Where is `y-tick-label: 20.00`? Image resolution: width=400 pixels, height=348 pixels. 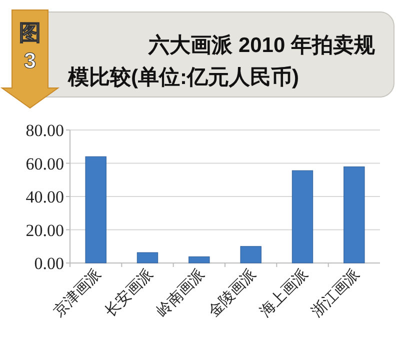
y-tick-label: 20.00 is located at coordinates (45, 230).